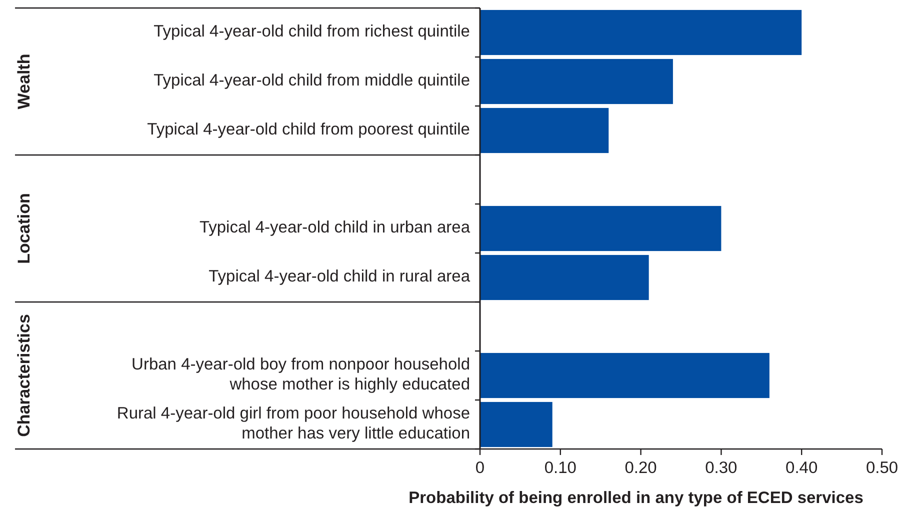 Image resolution: width=912 pixels, height=517 pixels. Describe the element at coordinates (335, 227) in the screenshot. I see `y-tick-label: Typical 4-year-old child in urban area` at that location.